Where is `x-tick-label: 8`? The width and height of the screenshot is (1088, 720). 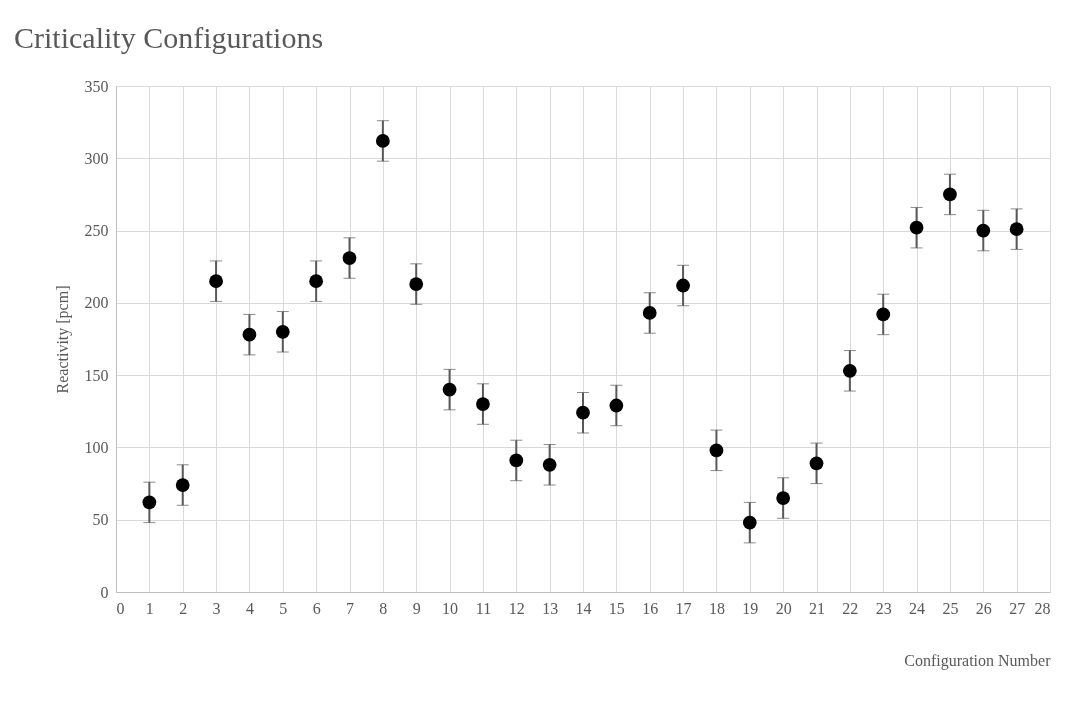
x-tick-label: 8 is located at coordinates (383, 608).